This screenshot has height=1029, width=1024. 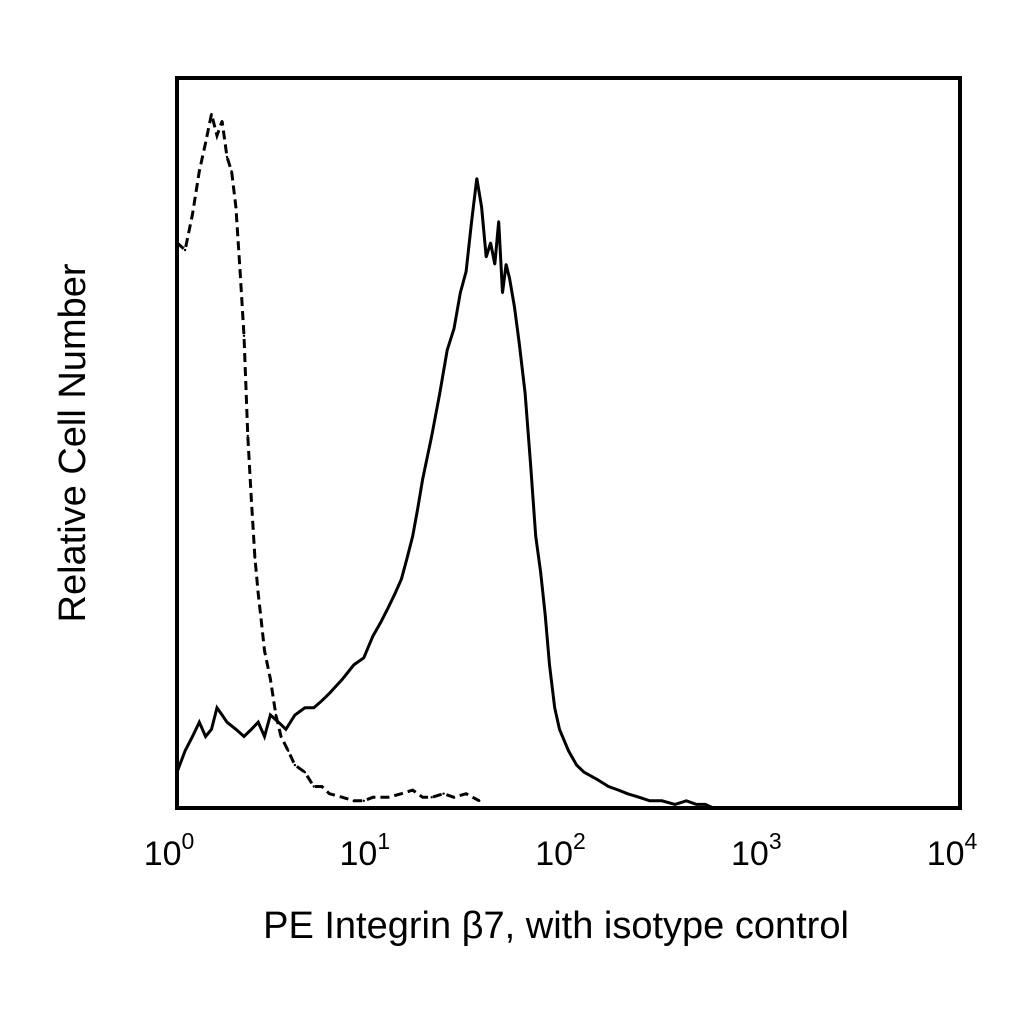 I want to click on x-tick-label: 10⁰, so click(x=169, y=850).